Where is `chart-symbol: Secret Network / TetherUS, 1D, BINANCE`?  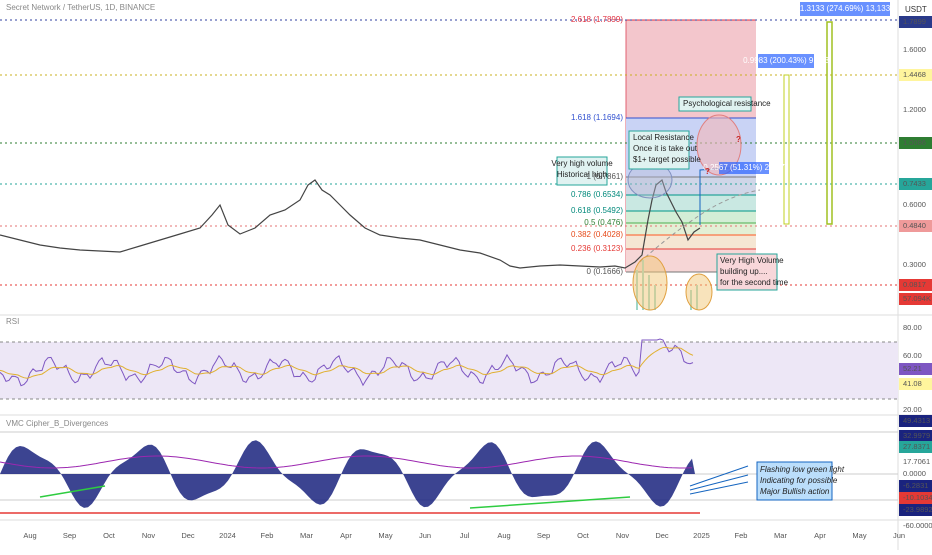
chart-symbol: Secret Network / TetherUS, 1D, BINANCE is located at coordinates (80, 7).